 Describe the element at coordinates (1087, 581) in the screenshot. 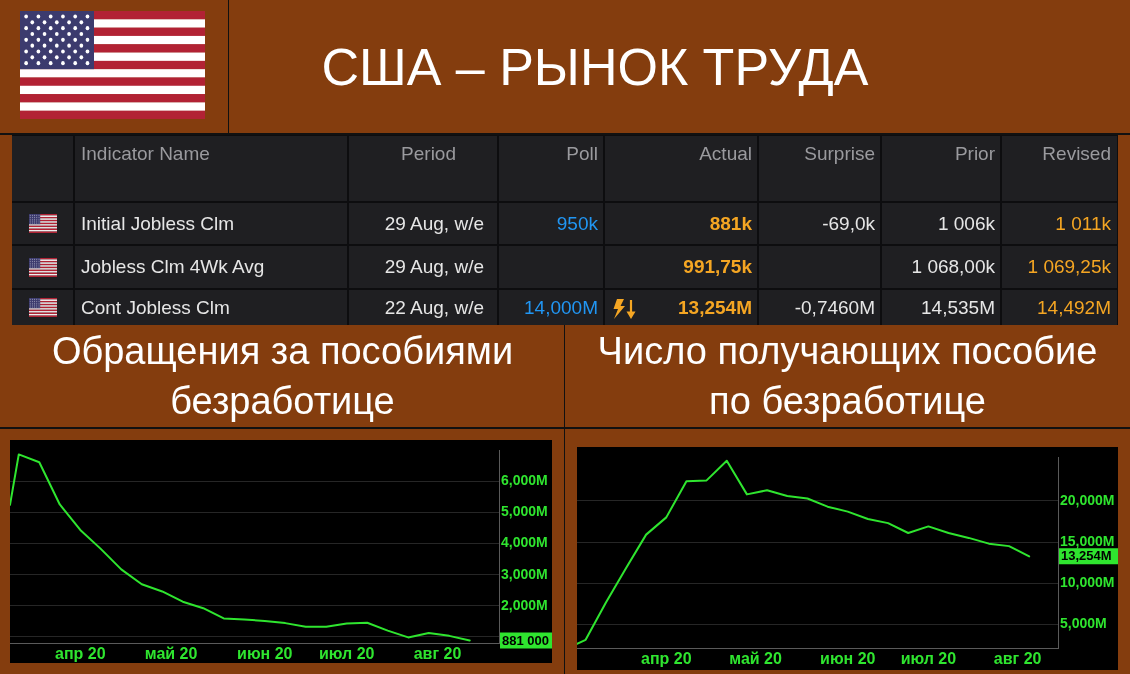

I see `y-tick-label: 10,000M` at that location.